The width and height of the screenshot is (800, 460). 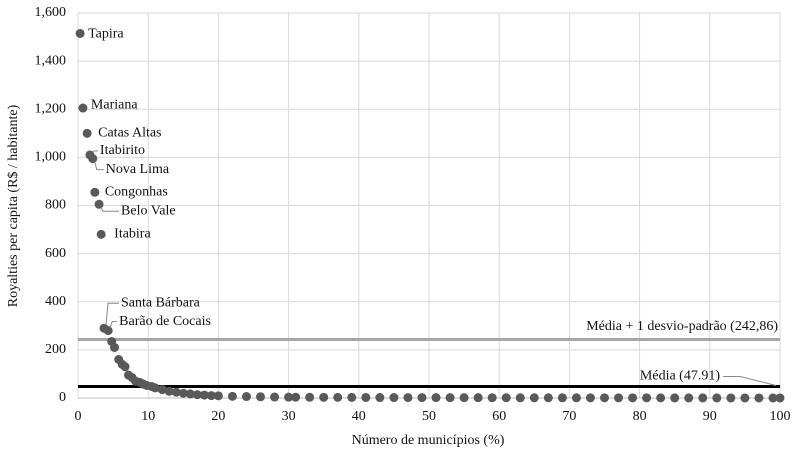 What do you see at coordinates (136, 191) in the screenshot?
I see `point-label: Congonhas` at bounding box center [136, 191].